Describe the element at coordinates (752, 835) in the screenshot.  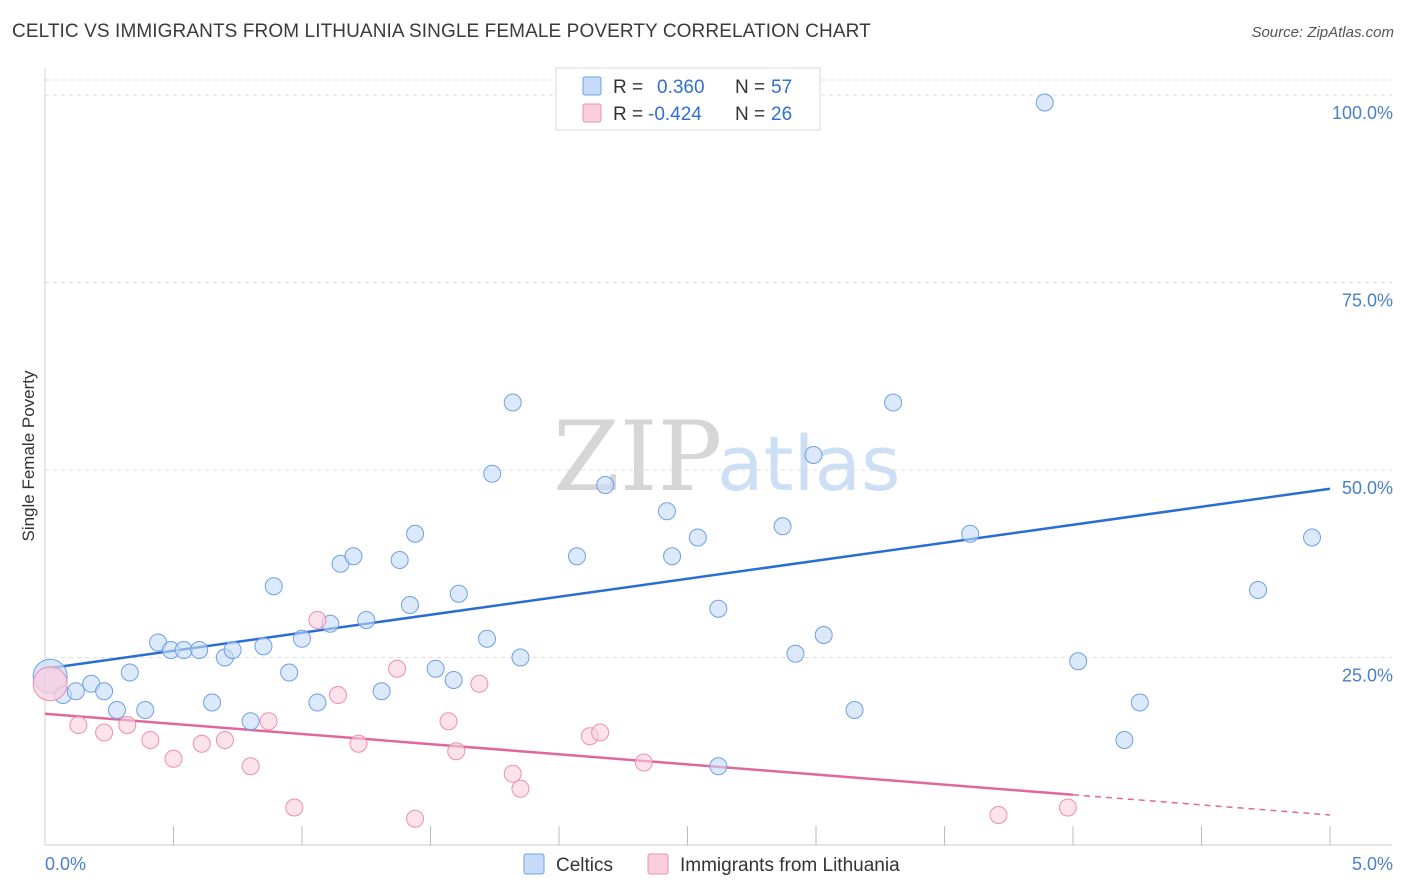
I see `x-ticks` at that location.